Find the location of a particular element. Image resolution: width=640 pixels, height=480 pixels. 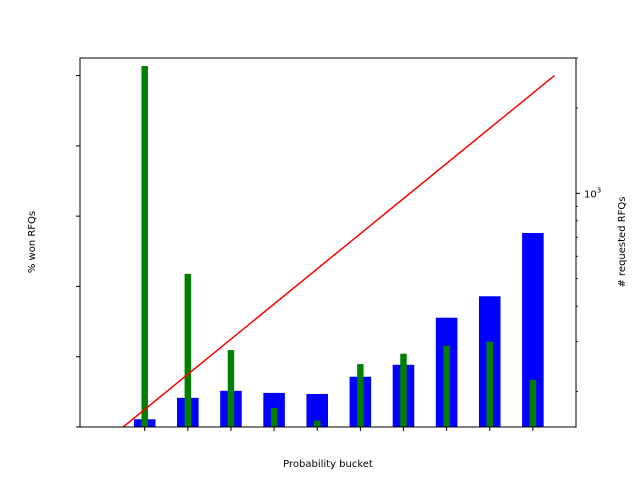

y-axis-label: % won RFQs is located at coordinates (32, 242).